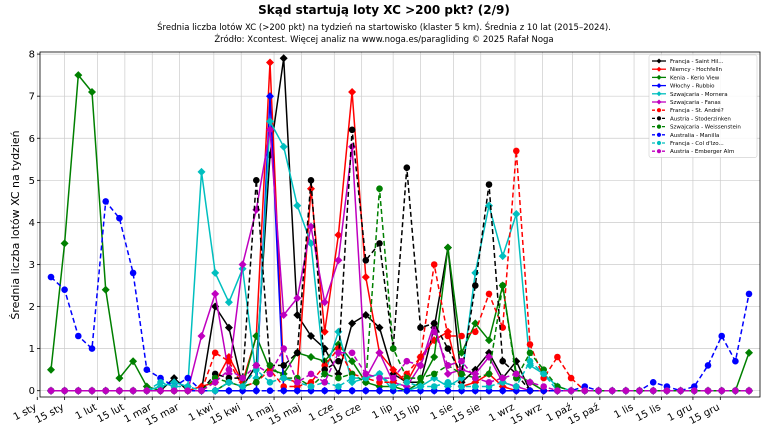 The image size is (768, 432). What do you see at coordinates (400, 361) in the screenshot?
I see `series-line` at bounding box center [400, 361].